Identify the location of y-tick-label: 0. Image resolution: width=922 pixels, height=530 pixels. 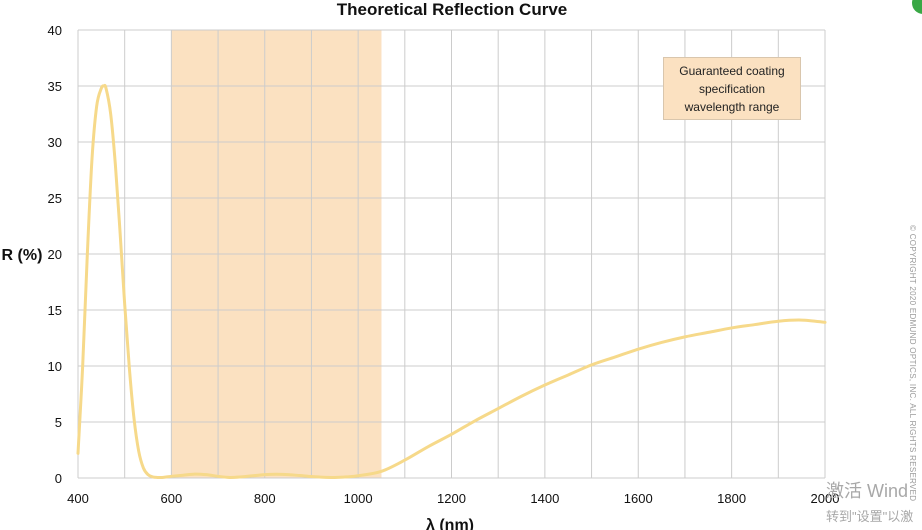
(58, 478).